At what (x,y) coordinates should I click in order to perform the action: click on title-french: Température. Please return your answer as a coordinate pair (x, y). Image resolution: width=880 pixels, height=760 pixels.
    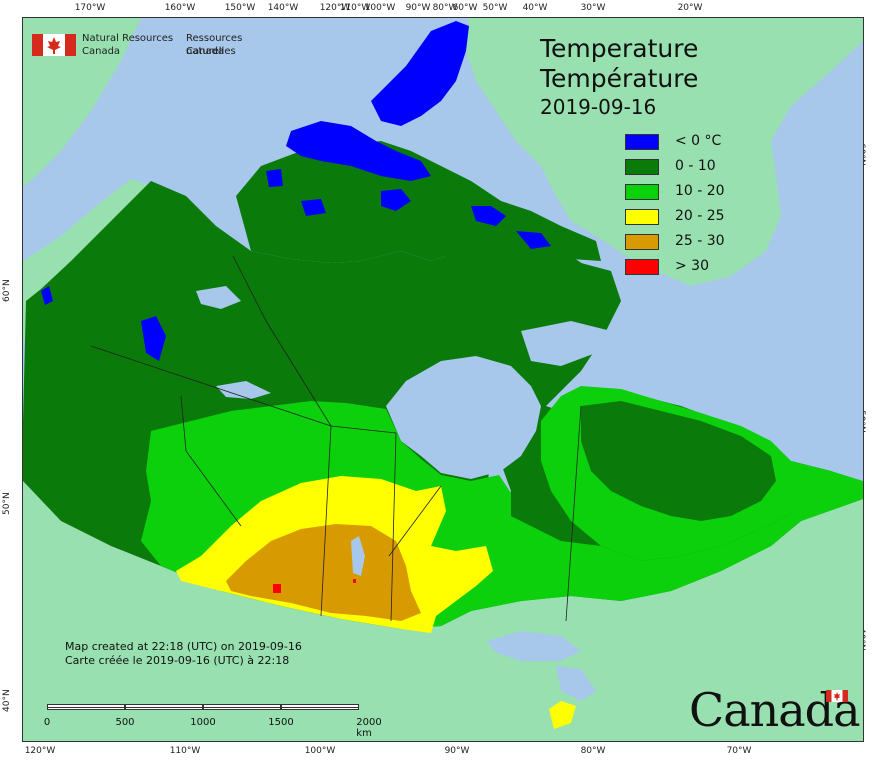
    Looking at the image, I should click on (619, 78).